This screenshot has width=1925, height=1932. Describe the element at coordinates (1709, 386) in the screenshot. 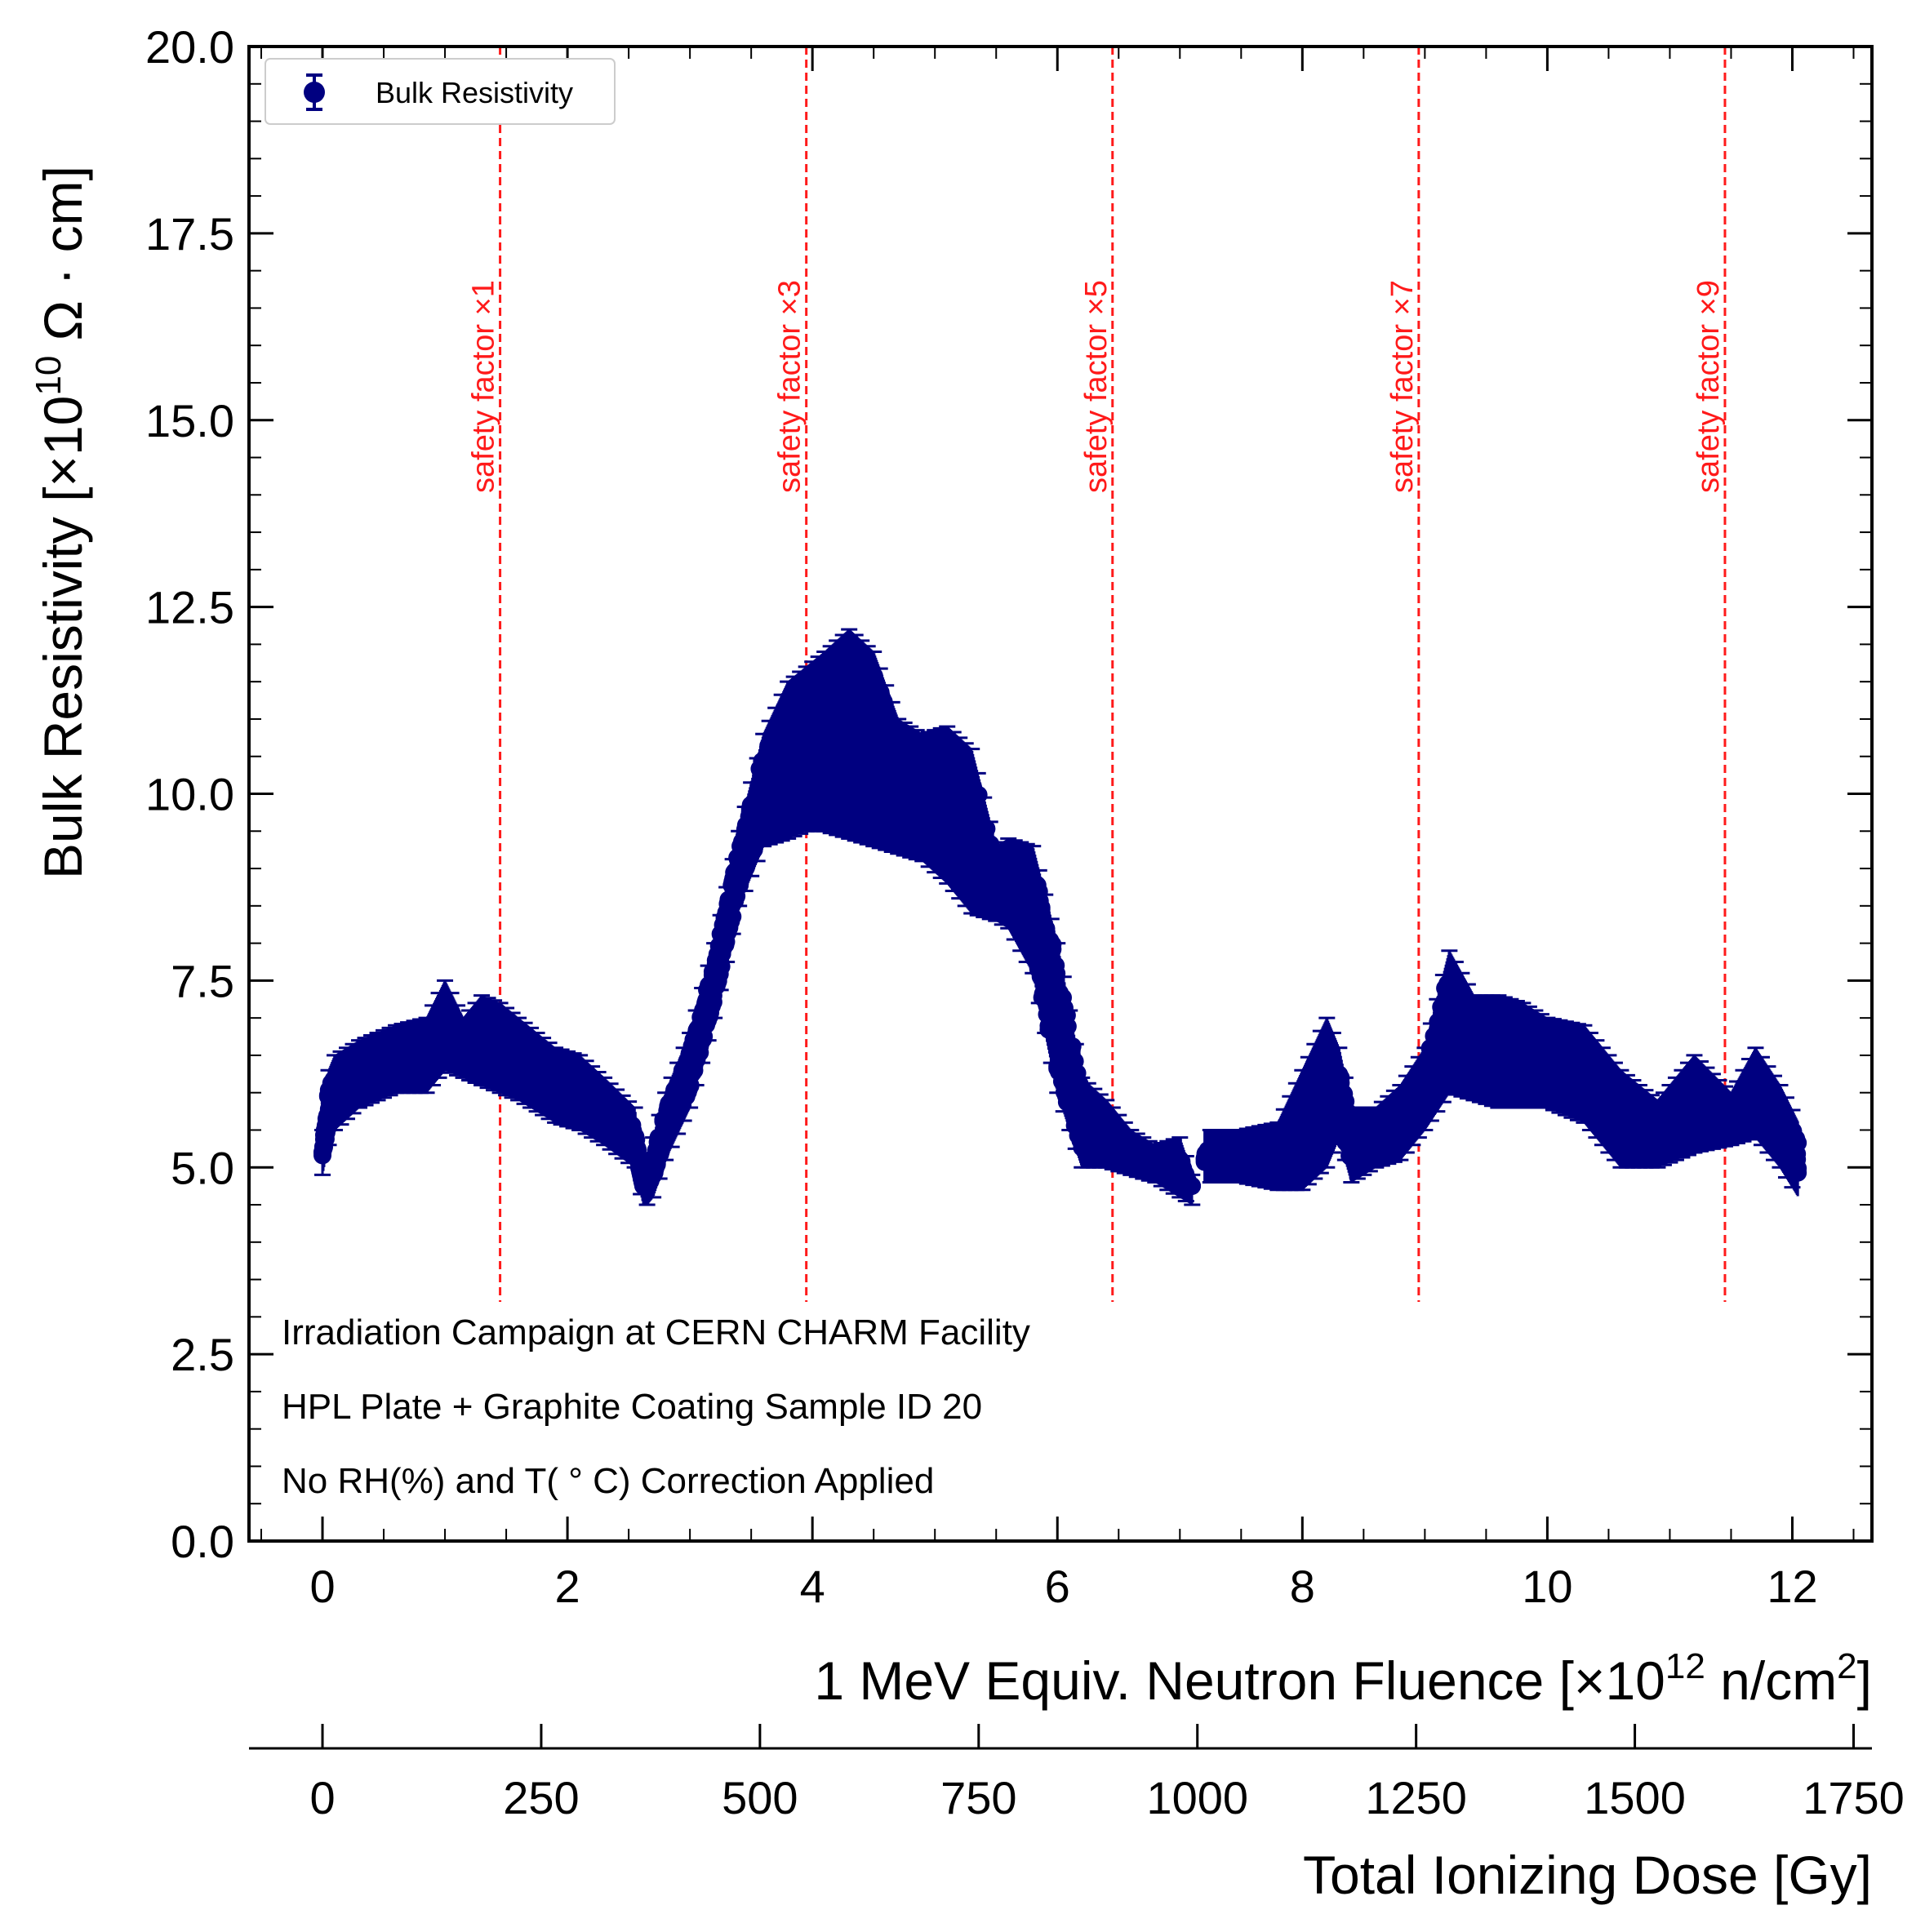

I see `safety-factor-label-5: safety factor ×9` at that location.